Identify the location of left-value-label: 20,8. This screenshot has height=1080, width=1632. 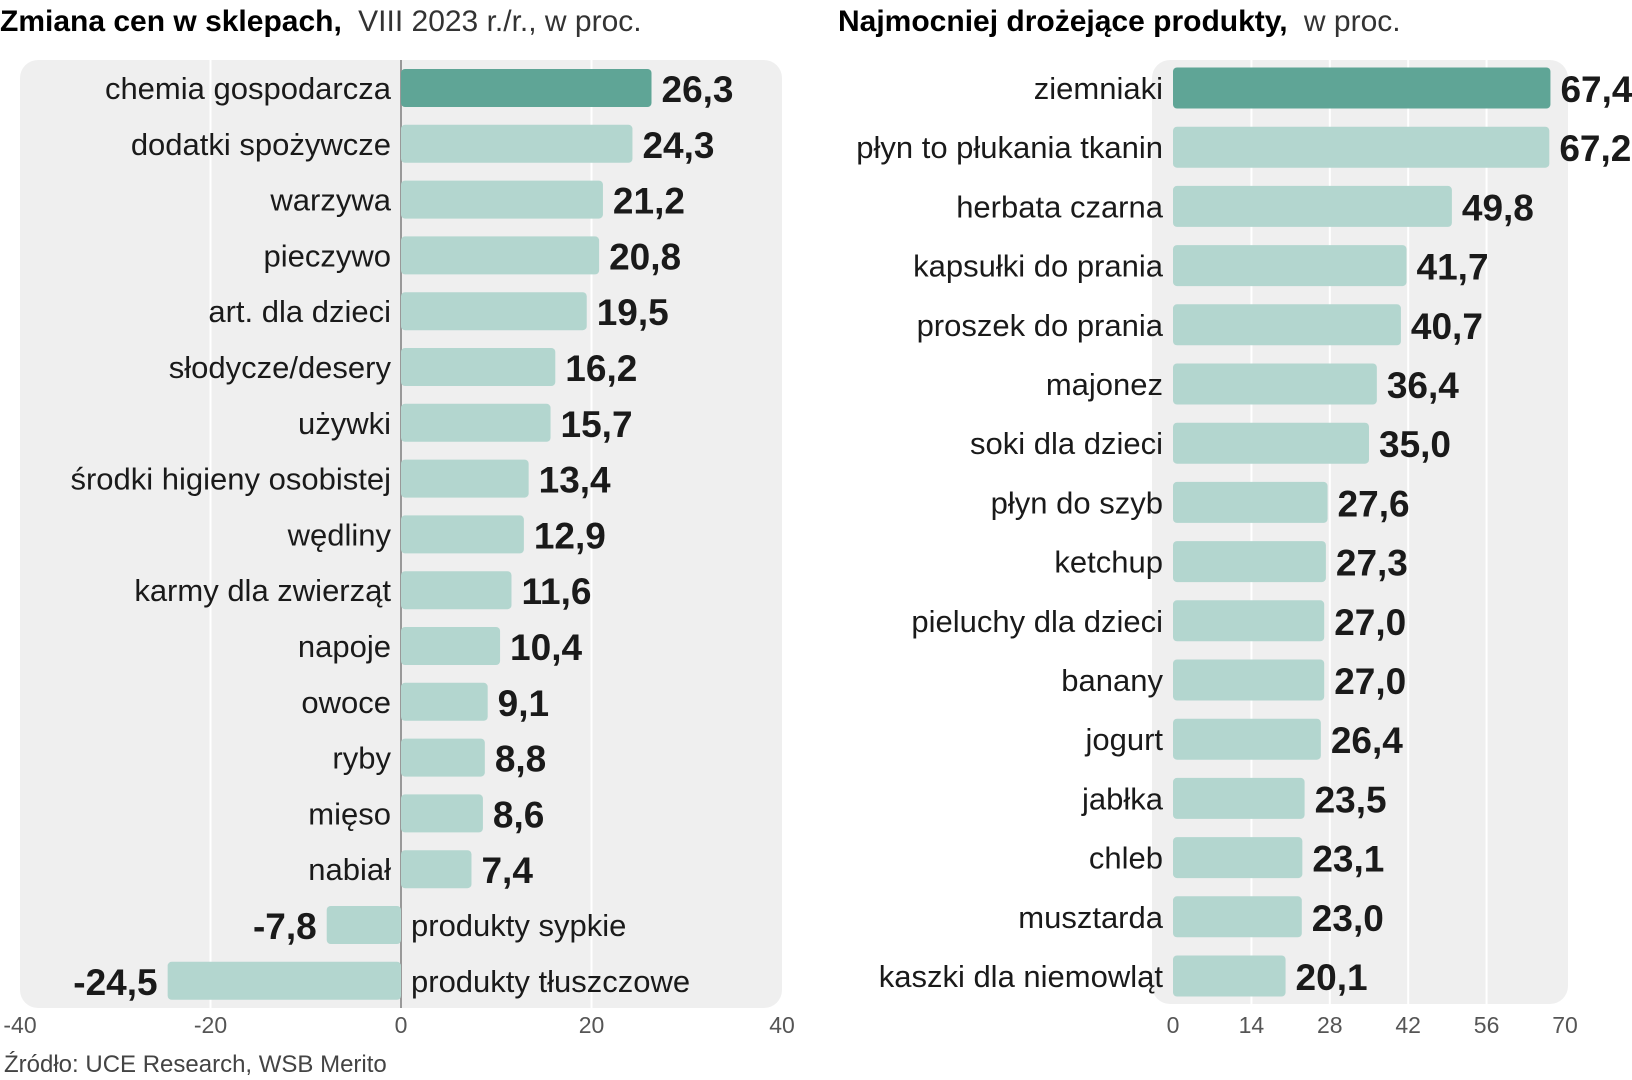
(645, 256).